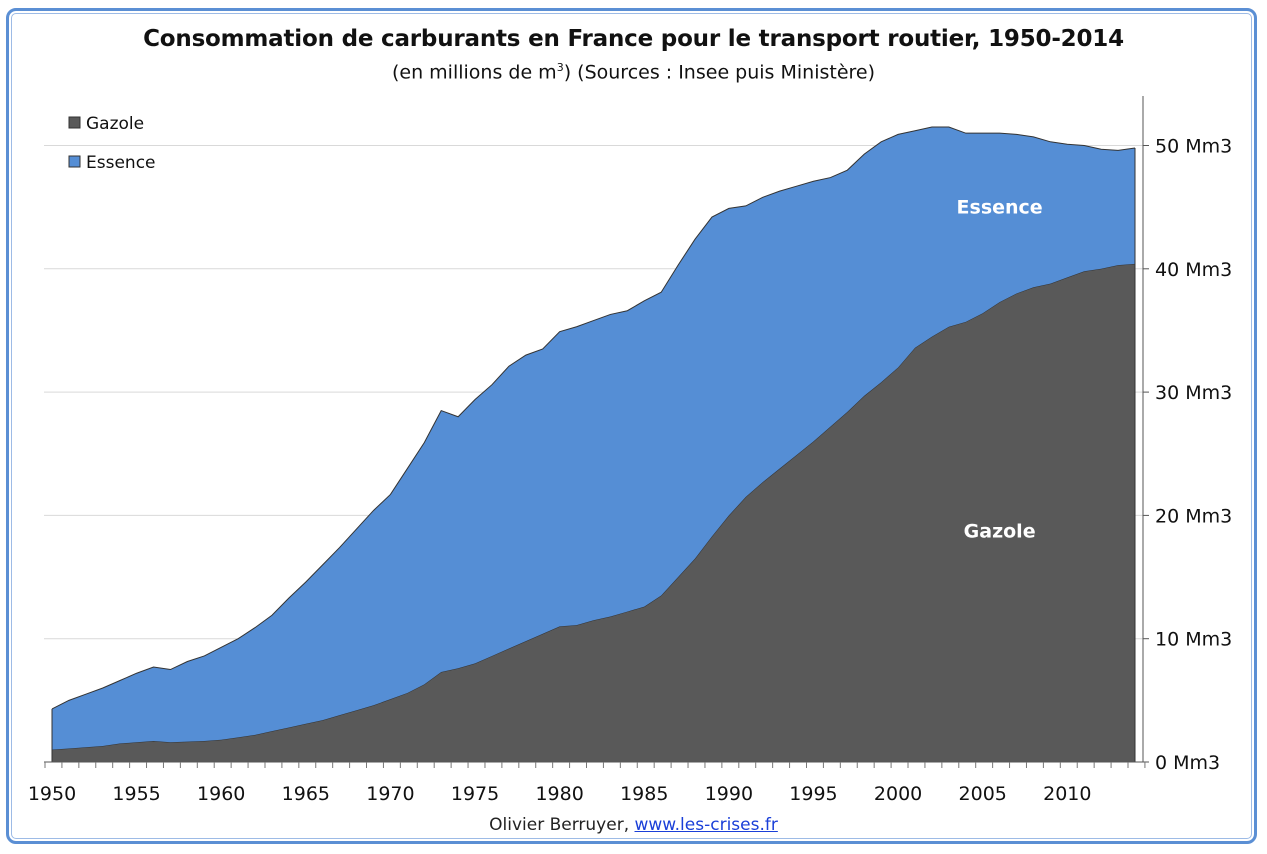 The width and height of the screenshot is (1267, 854). Describe the element at coordinates (115, 124) in the screenshot. I see `legend-label-gazole: Gazole` at that location.